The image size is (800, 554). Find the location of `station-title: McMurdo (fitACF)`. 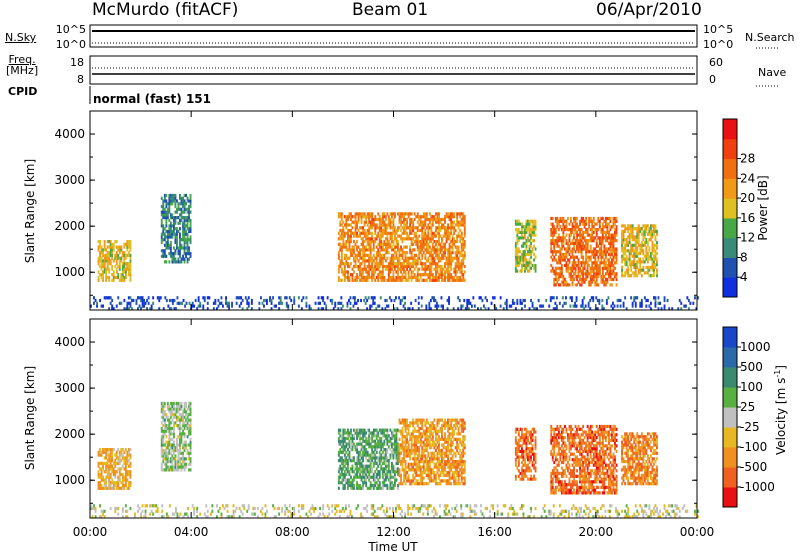

station-title: McMurdo (fitACF) is located at coordinates (165, 10).